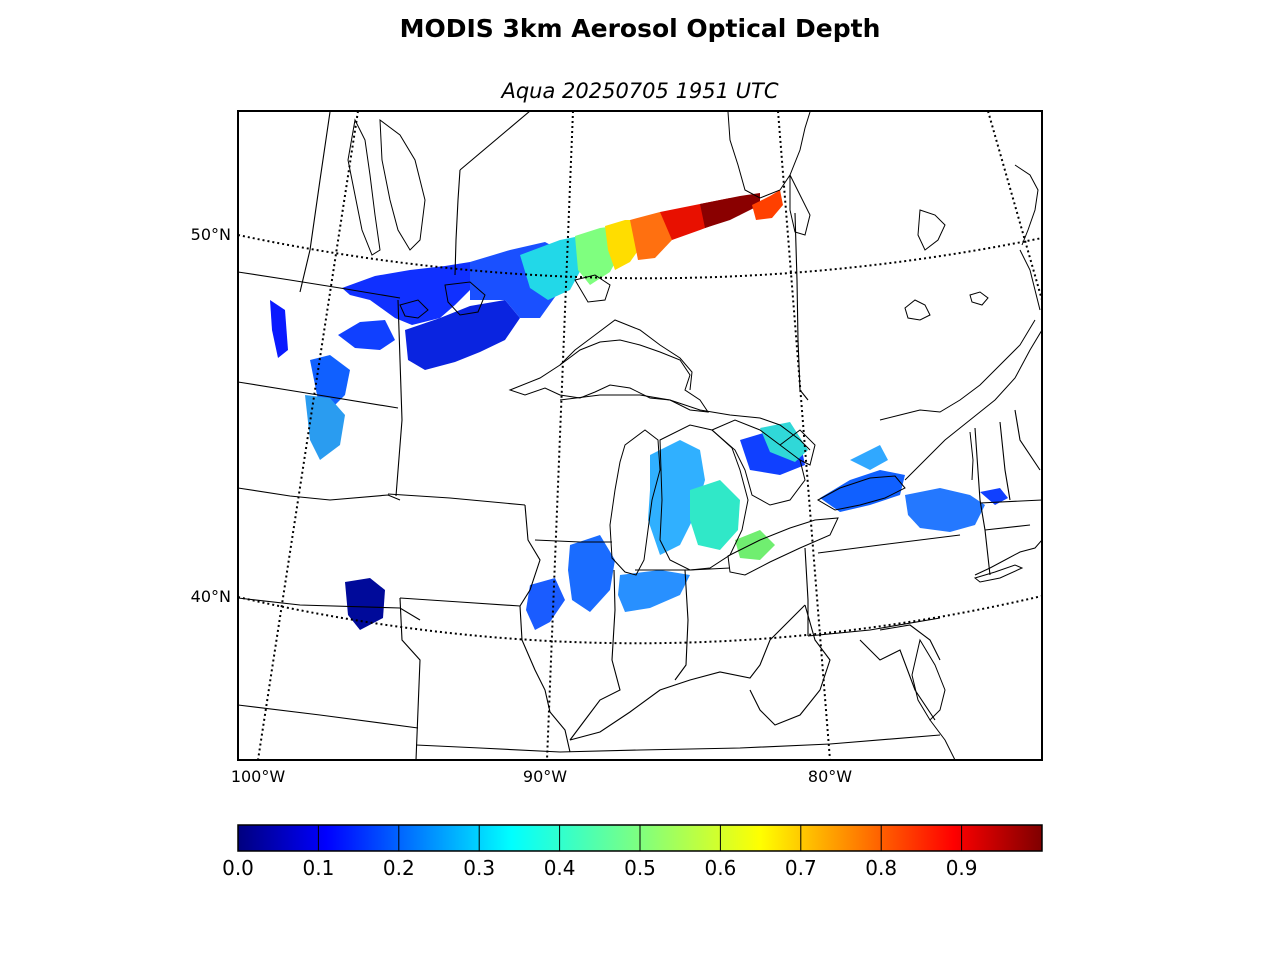 The image size is (1280, 960). Describe the element at coordinates (640, 28) in the screenshot. I see `figure-title: MODIS 3km Aerosol Optical Depth` at that location.